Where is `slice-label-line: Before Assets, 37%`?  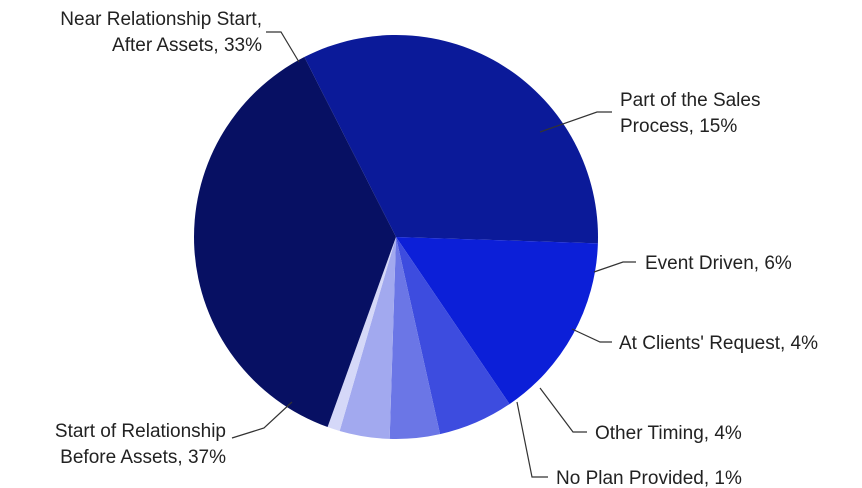
slice-label-line: Before Assets, 37% is located at coordinates (143, 457).